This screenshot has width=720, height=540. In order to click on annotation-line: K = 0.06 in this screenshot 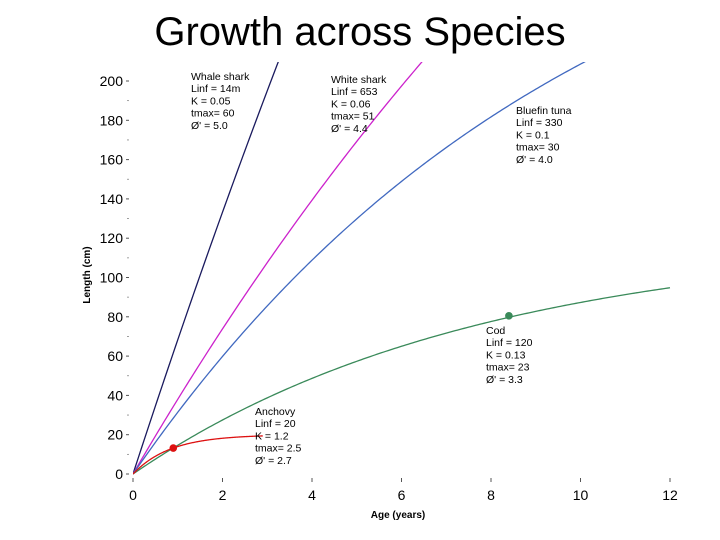, I will do `click(351, 104)`.